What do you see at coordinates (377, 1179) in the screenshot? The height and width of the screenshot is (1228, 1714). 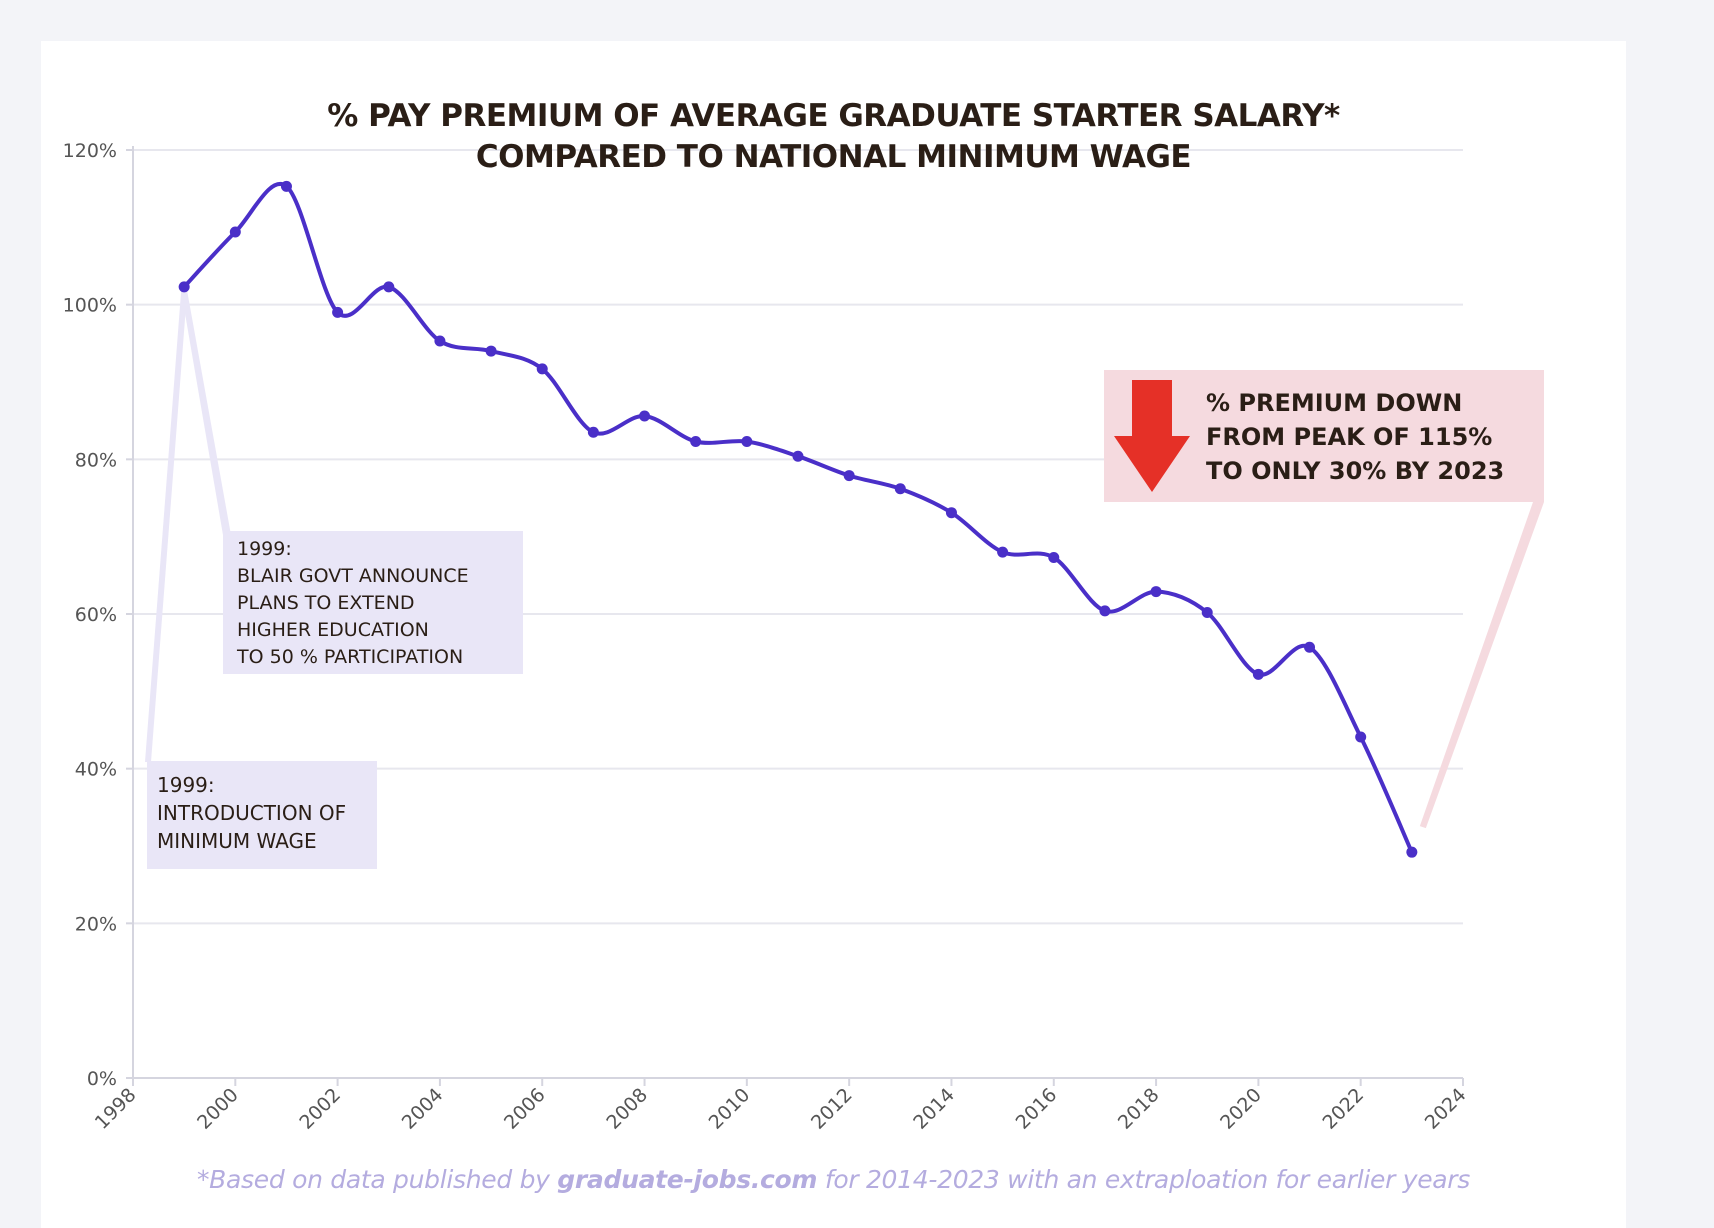 I see `footnote-prefix: *Based on data published by` at bounding box center [377, 1179].